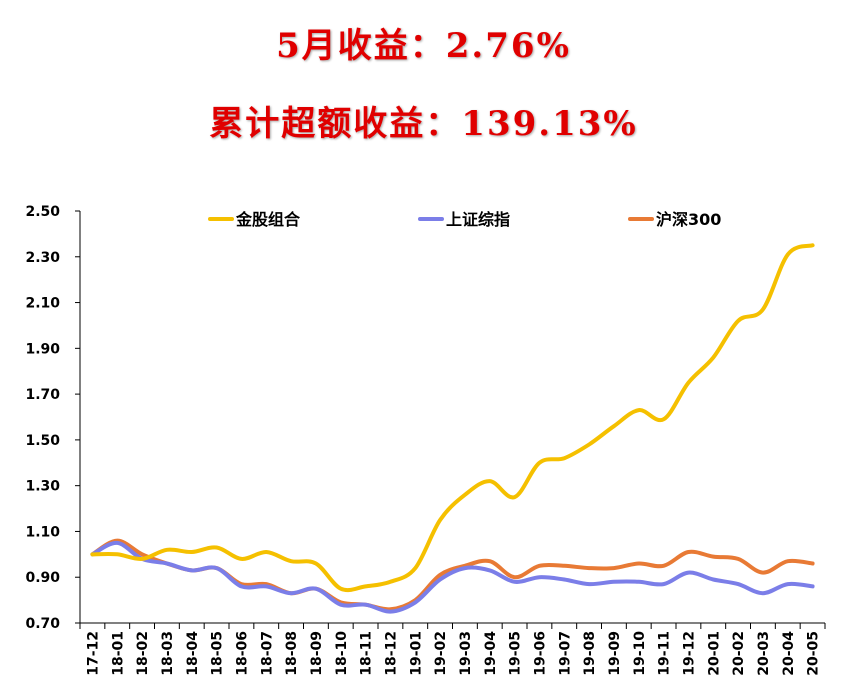  I want to click on x-tick-label: 19-08, so click(590, 653).